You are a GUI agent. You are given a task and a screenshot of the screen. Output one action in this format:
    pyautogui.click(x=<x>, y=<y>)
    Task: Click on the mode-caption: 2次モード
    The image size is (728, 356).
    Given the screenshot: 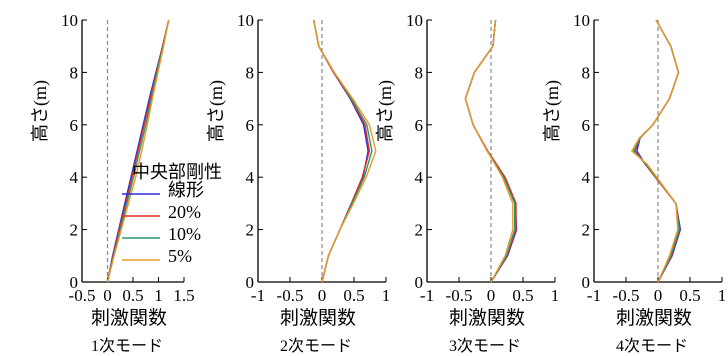 What is the action you would take?
    pyautogui.click(x=316, y=346)
    